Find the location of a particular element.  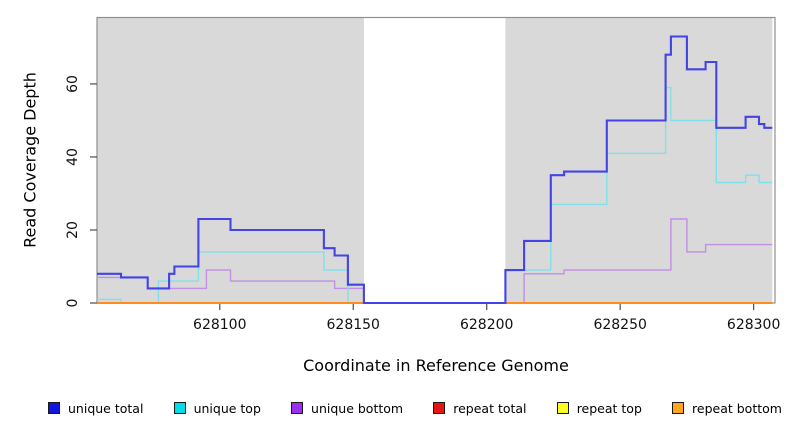

x-axis-title: Coordinate in Reference Genome is located at coordinates (436, 365).